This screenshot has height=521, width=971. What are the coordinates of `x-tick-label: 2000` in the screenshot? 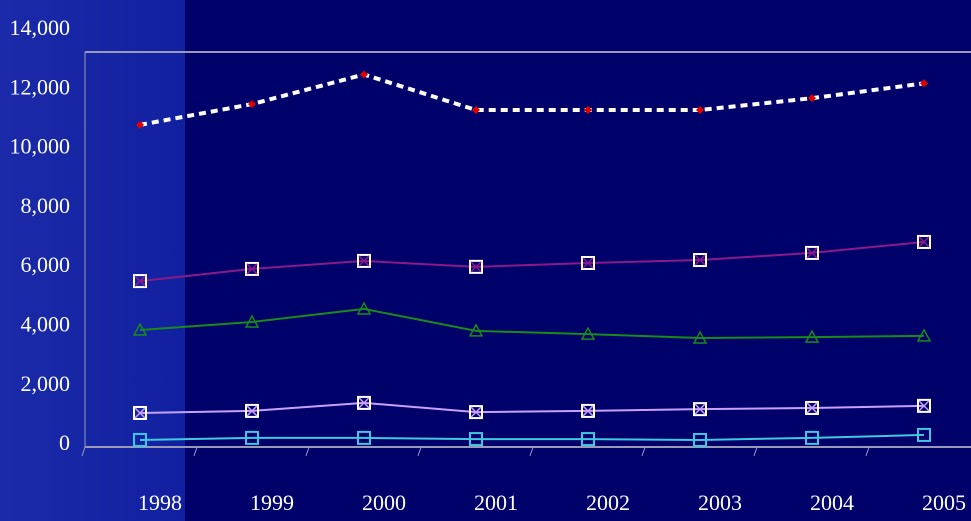 It's located at (384, 502).